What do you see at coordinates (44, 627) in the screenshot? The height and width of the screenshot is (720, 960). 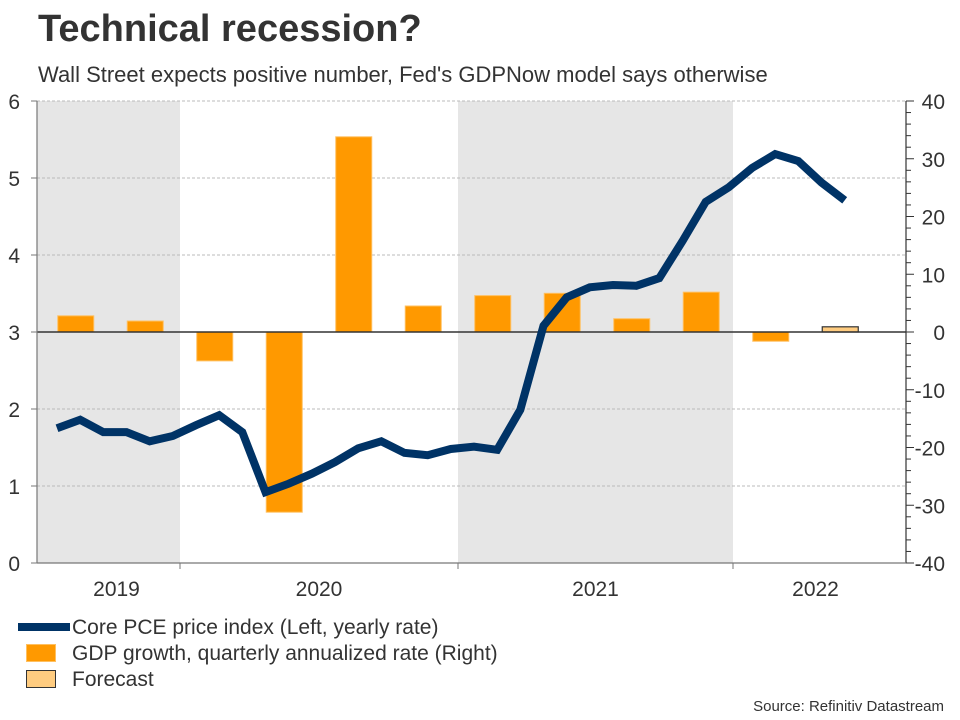 I see `legend-line-swatch` at bounding box center [44, 627].